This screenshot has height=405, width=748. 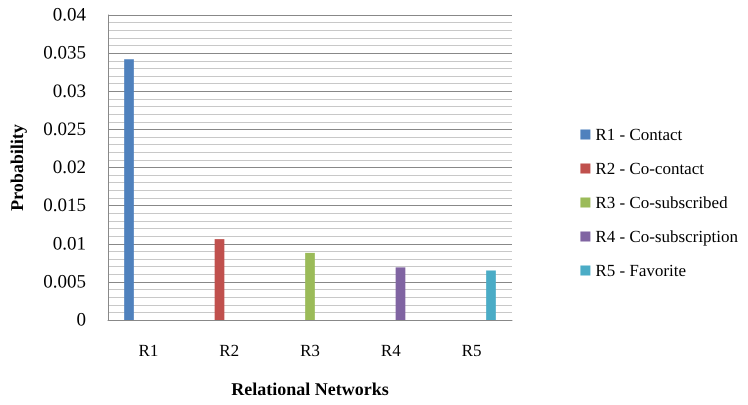 I want to click on y-tick-label: 0, so click(x=81, y=320).